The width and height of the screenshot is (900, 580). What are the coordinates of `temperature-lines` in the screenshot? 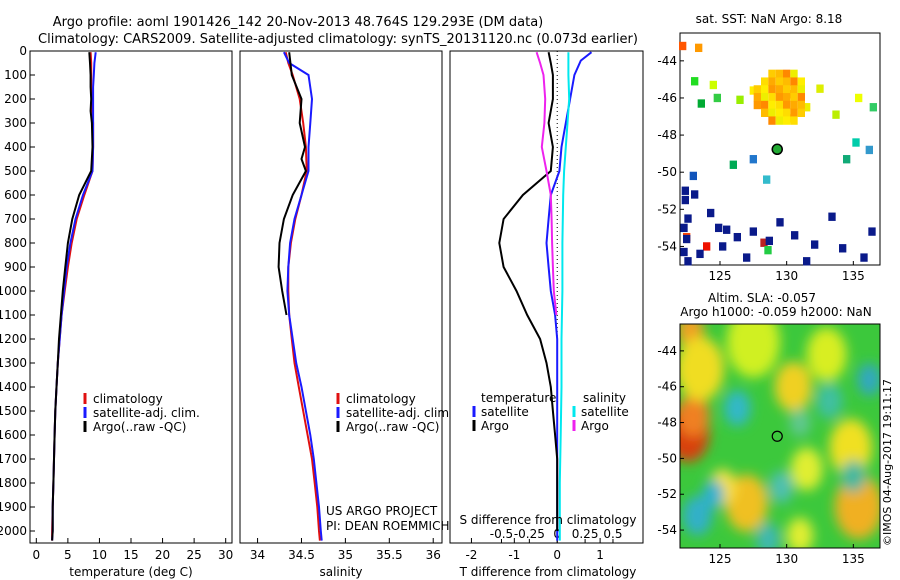 It's located at (74, 296).